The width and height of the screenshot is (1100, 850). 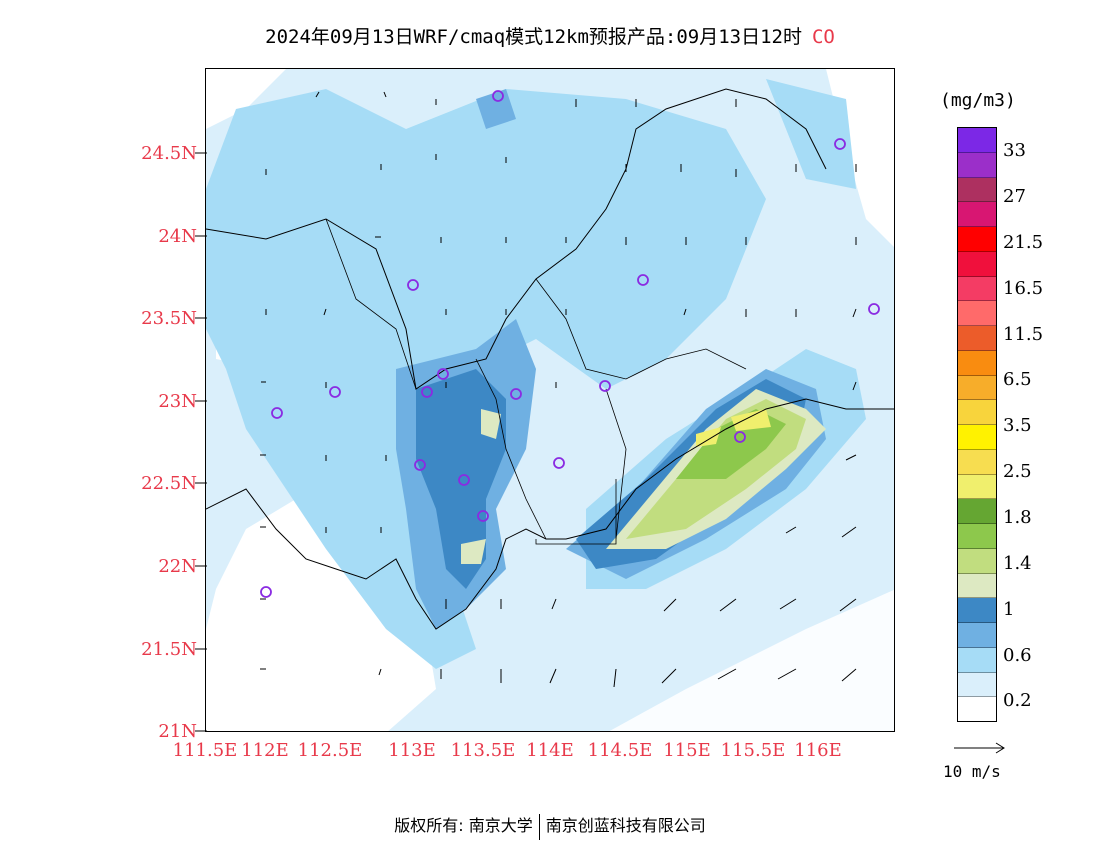 I want to click on colorbar-label: 27, so click(x=1014, y=196).